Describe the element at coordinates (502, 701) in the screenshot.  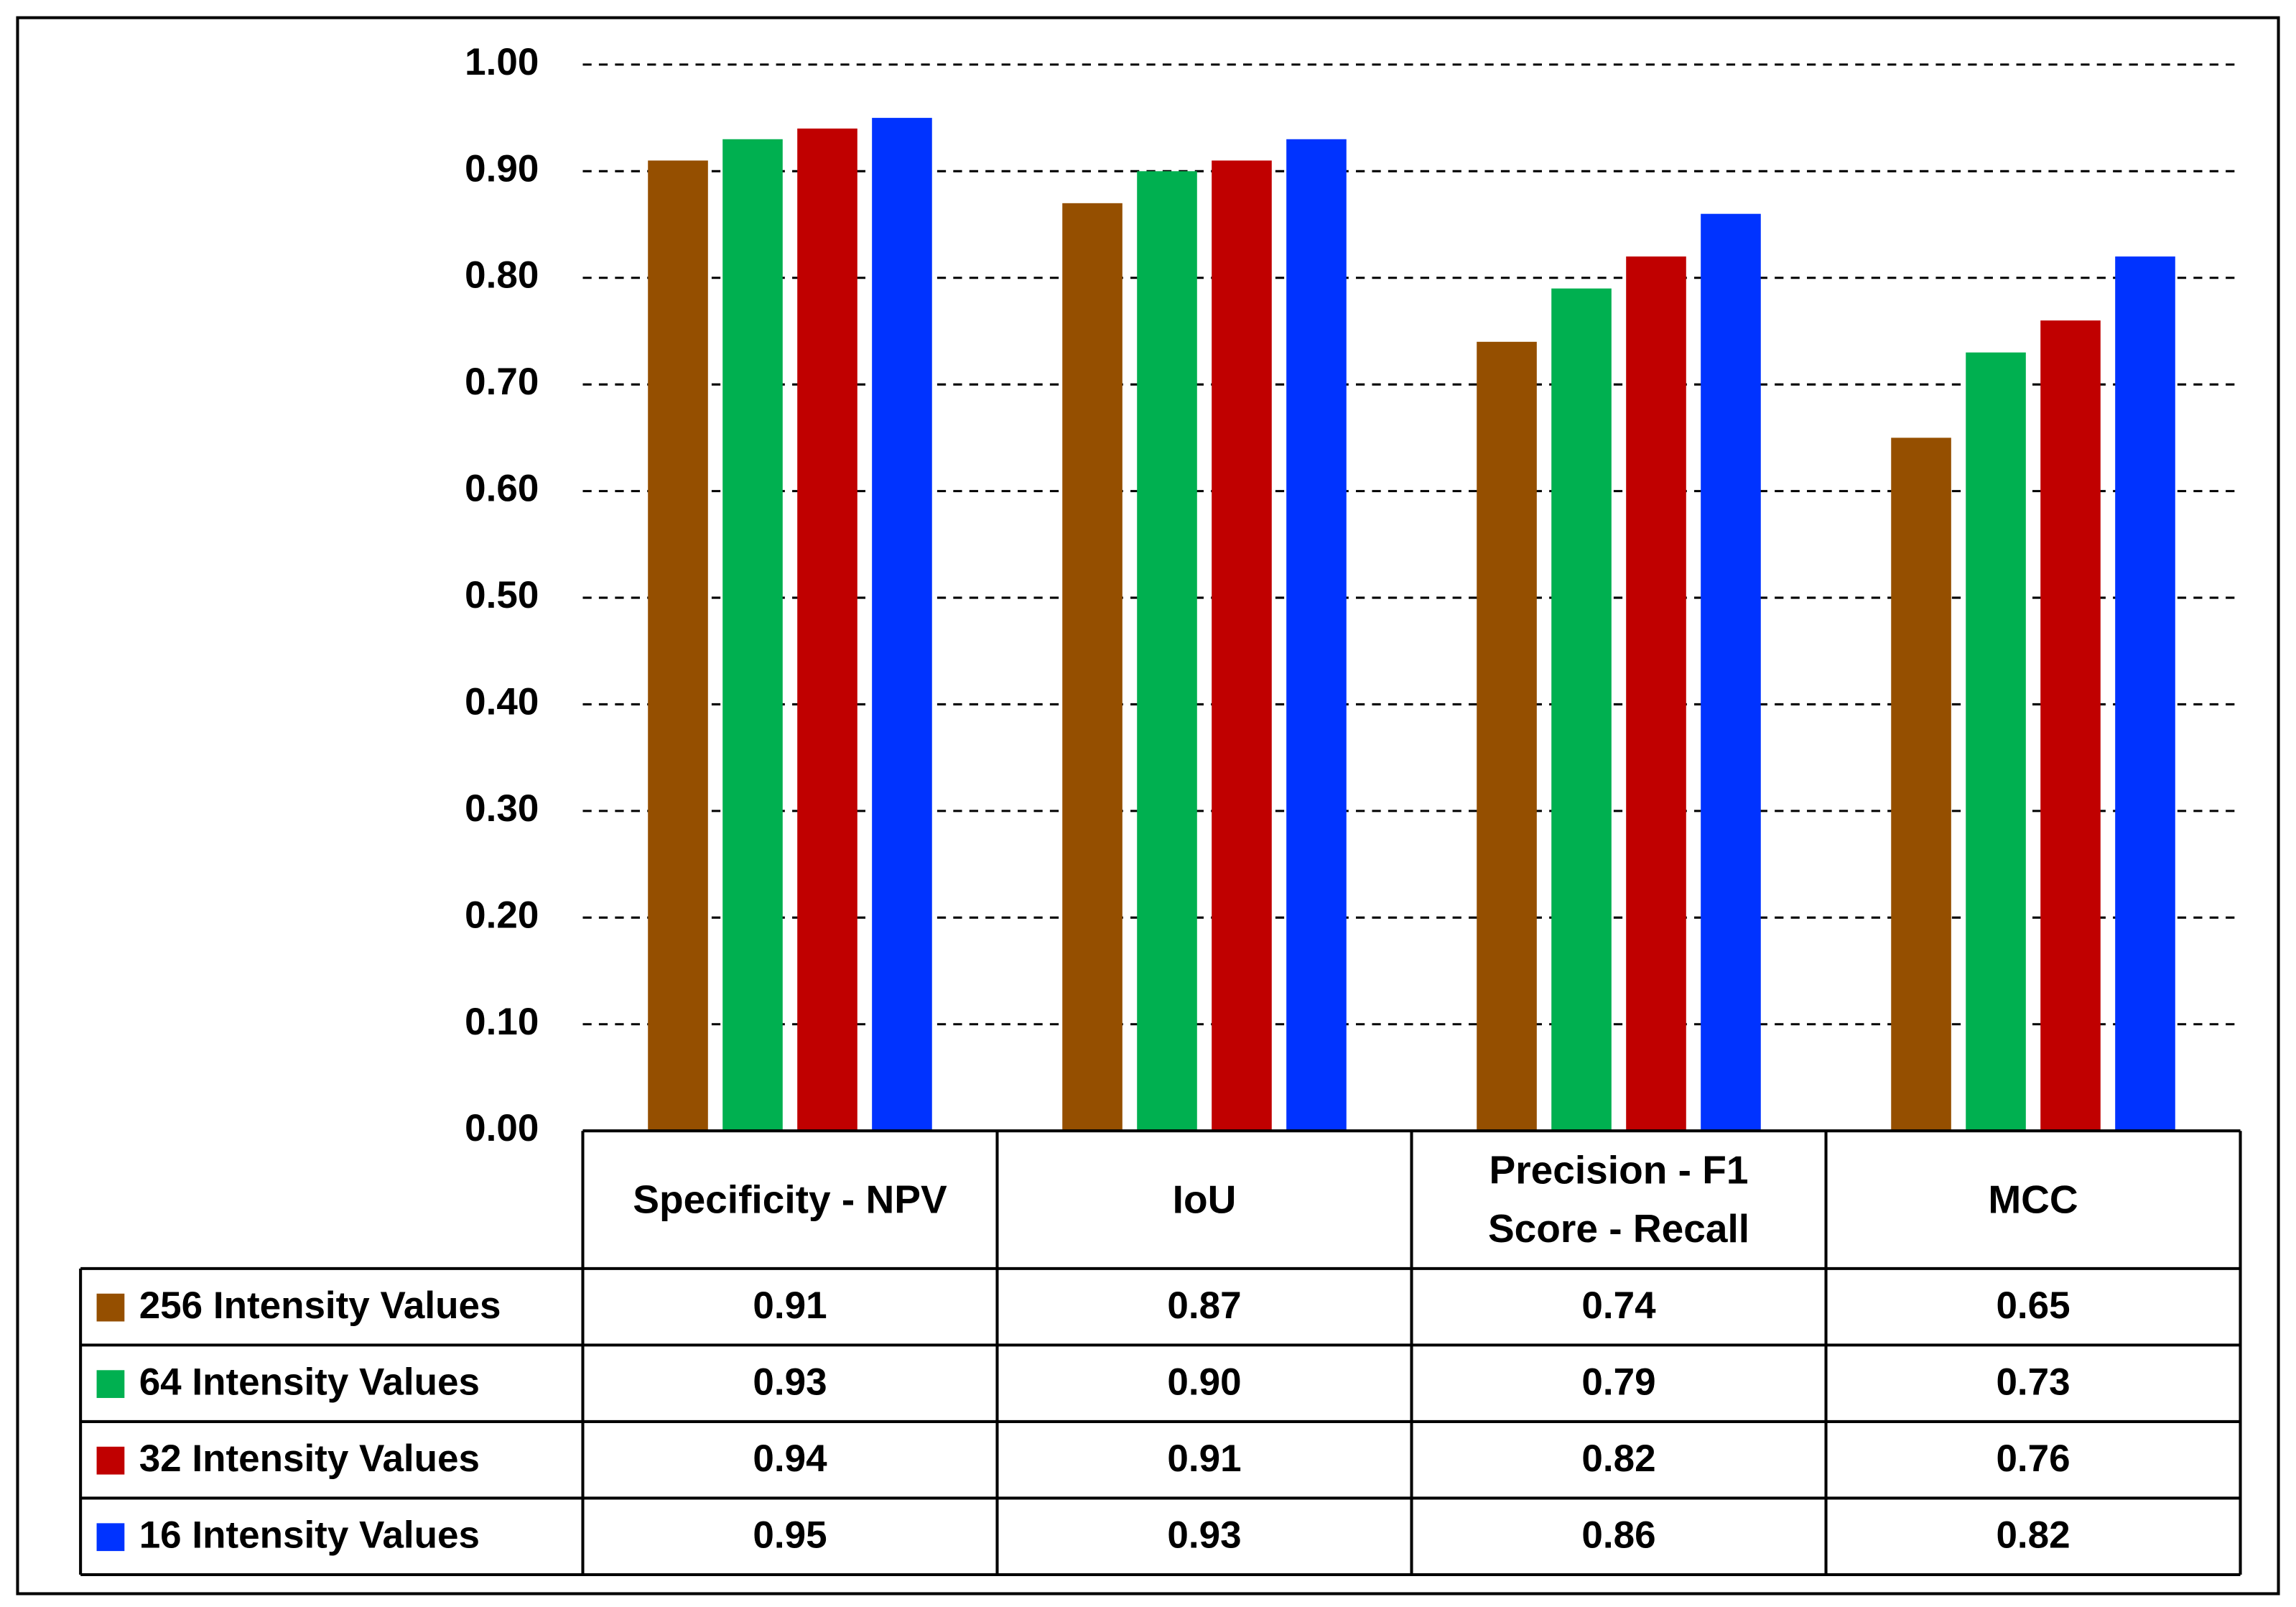
I see `y-tick-label: 0.40` at that location.